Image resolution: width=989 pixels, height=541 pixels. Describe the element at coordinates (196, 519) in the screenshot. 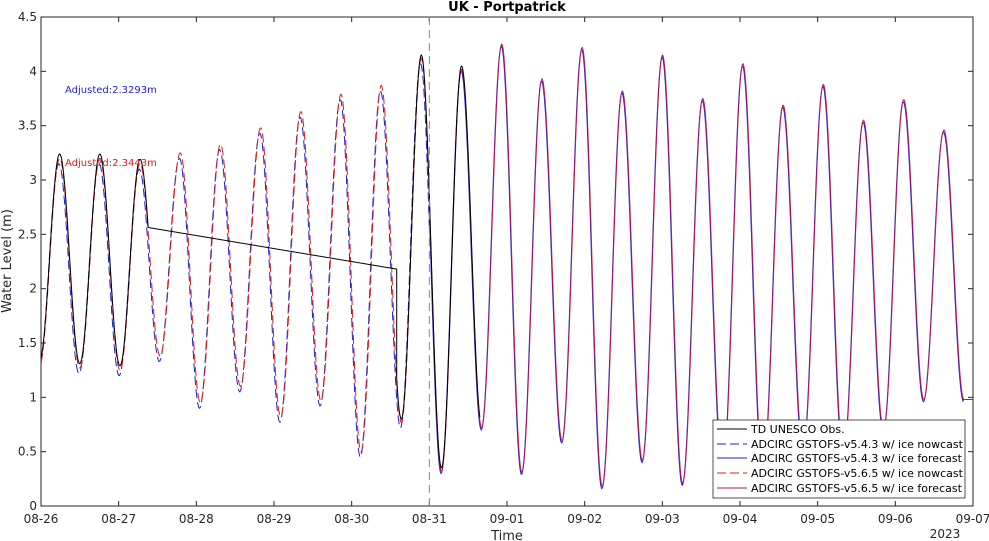

I see `x-tick-label: 08-28` at that location.